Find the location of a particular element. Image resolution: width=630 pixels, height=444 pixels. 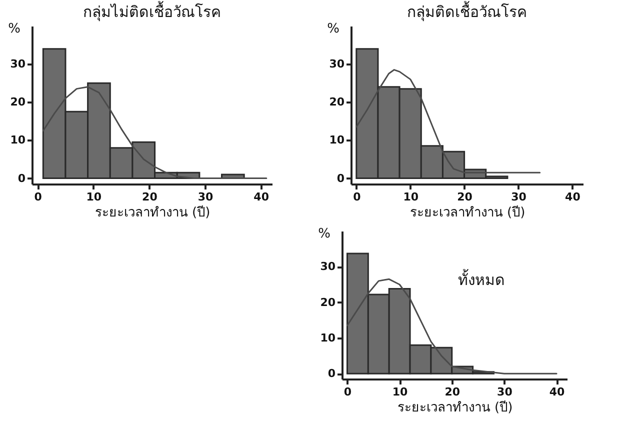

chart-title: กลุ่มติดเชื้อวัณโรค is located at coordinates (467, 11).